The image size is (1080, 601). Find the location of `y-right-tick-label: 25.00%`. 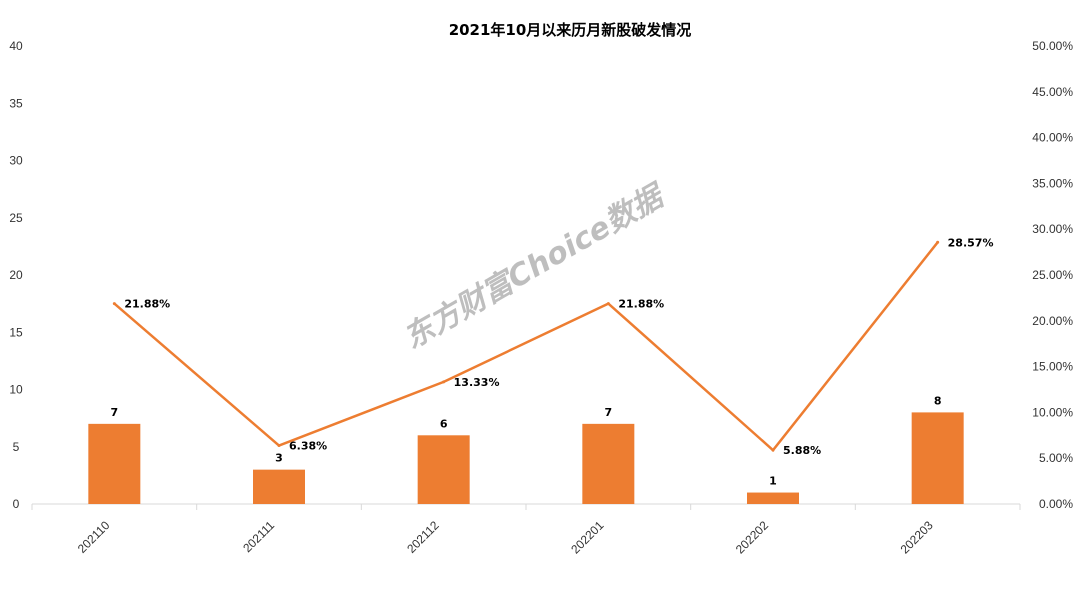

y-right-tick-label: 25.00% is located at coordinates (1052, 275).